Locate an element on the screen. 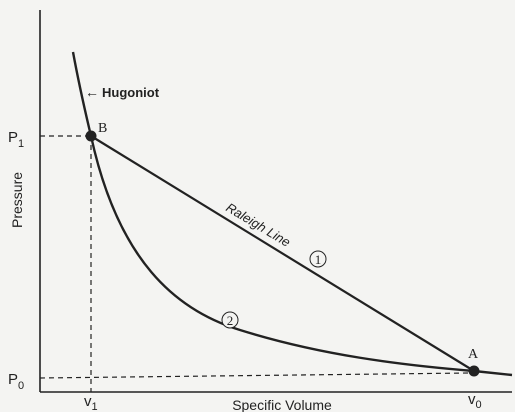 The image size is (515, 412). point-b-marker is located at coordinates (91, 136).